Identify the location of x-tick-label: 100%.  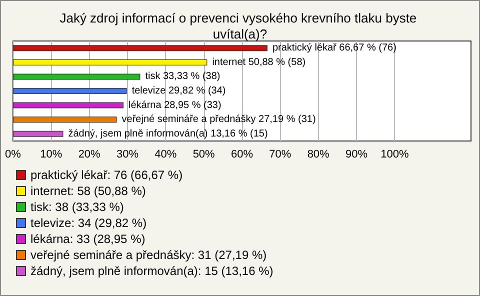
(394, 154).